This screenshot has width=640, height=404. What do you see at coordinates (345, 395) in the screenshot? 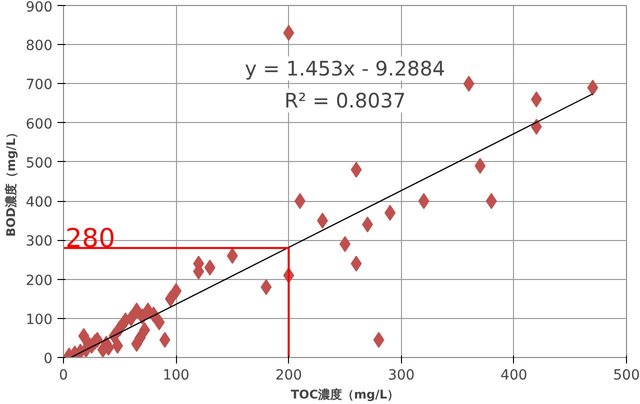
I see `x-axis-title: TOC濃度（mg/L）` at bounding box center [345, 395].